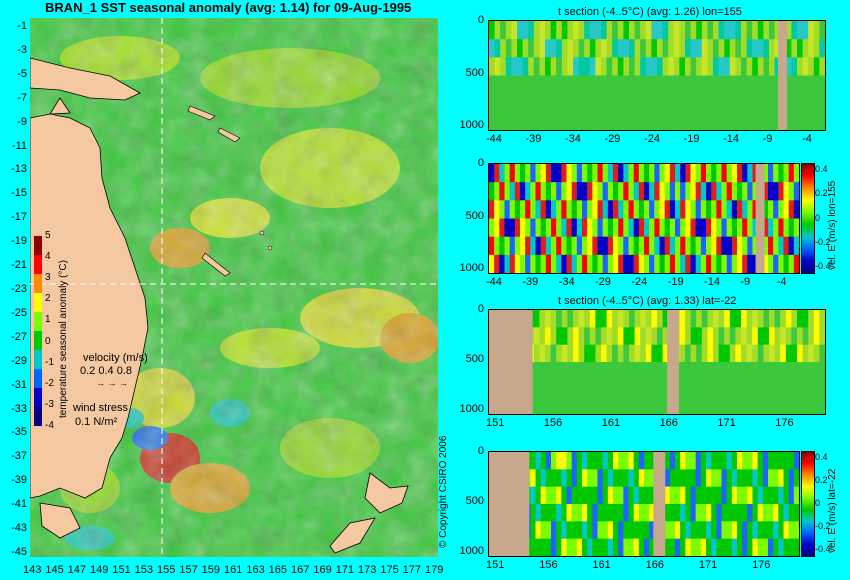  What do you see at coordinates (781, 282) in the screenshot?
I see `section-x-tick-label: -4` at bounding box center [781, 282].